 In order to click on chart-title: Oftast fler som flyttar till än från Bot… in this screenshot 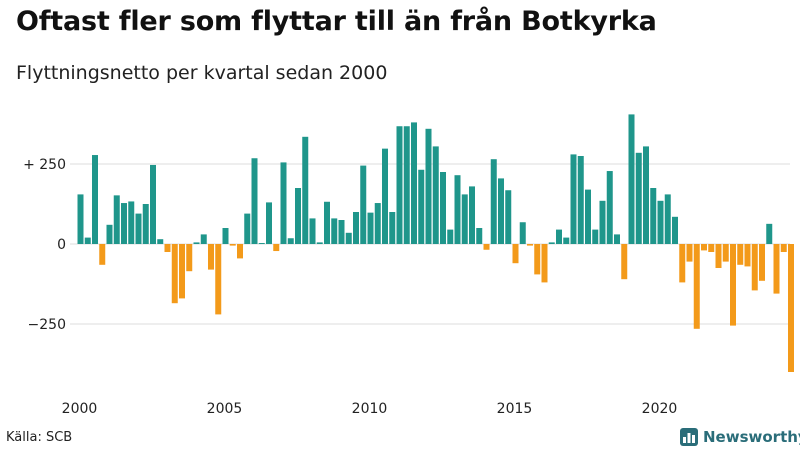, I will do `click(336, 21)`.